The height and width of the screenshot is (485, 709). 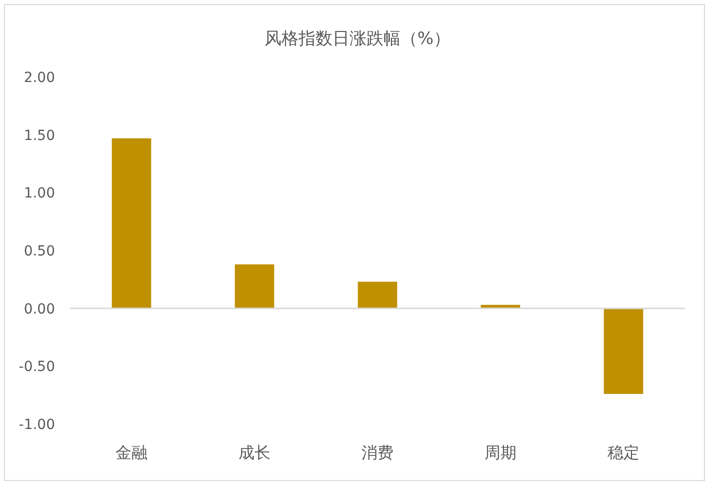 I want to click on x-tick-label: 金融, so click(x=132, y=452).